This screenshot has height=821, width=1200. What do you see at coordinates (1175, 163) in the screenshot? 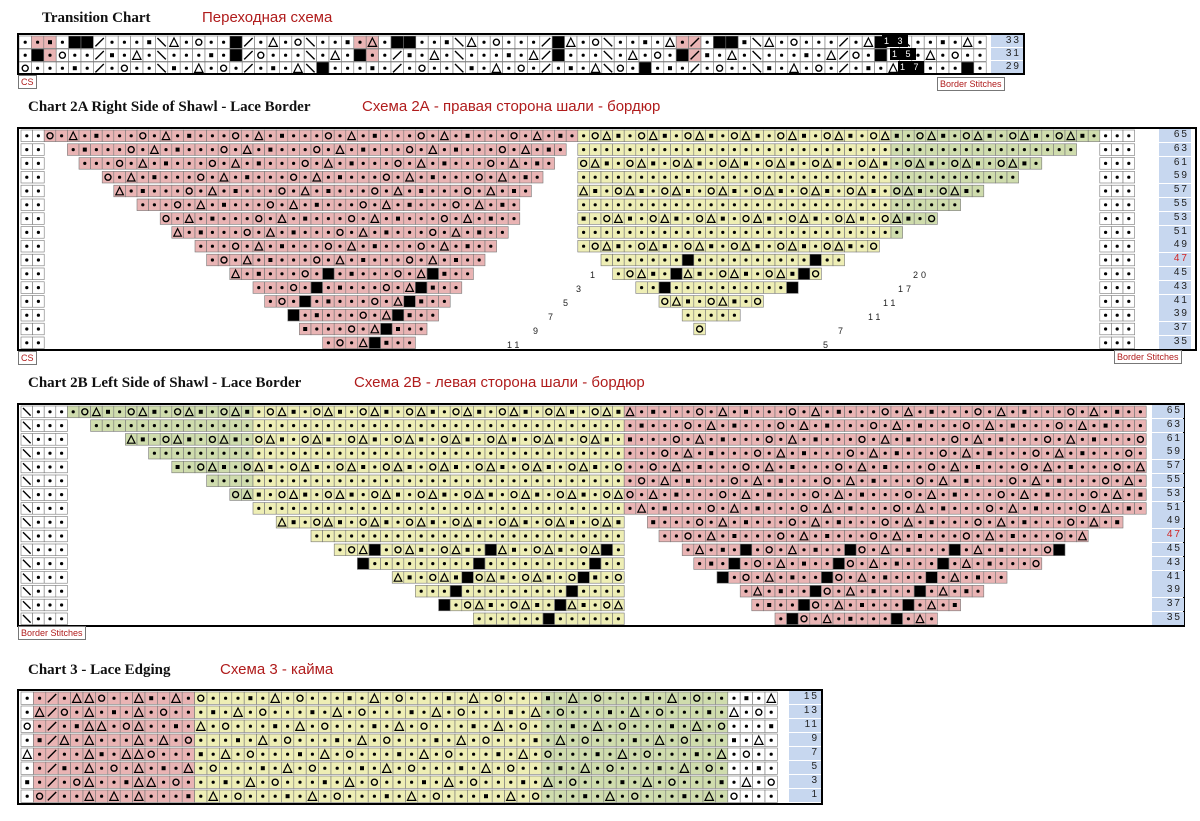
I see `chart2a-row-number: 61` at bounding box center [1175, 163].